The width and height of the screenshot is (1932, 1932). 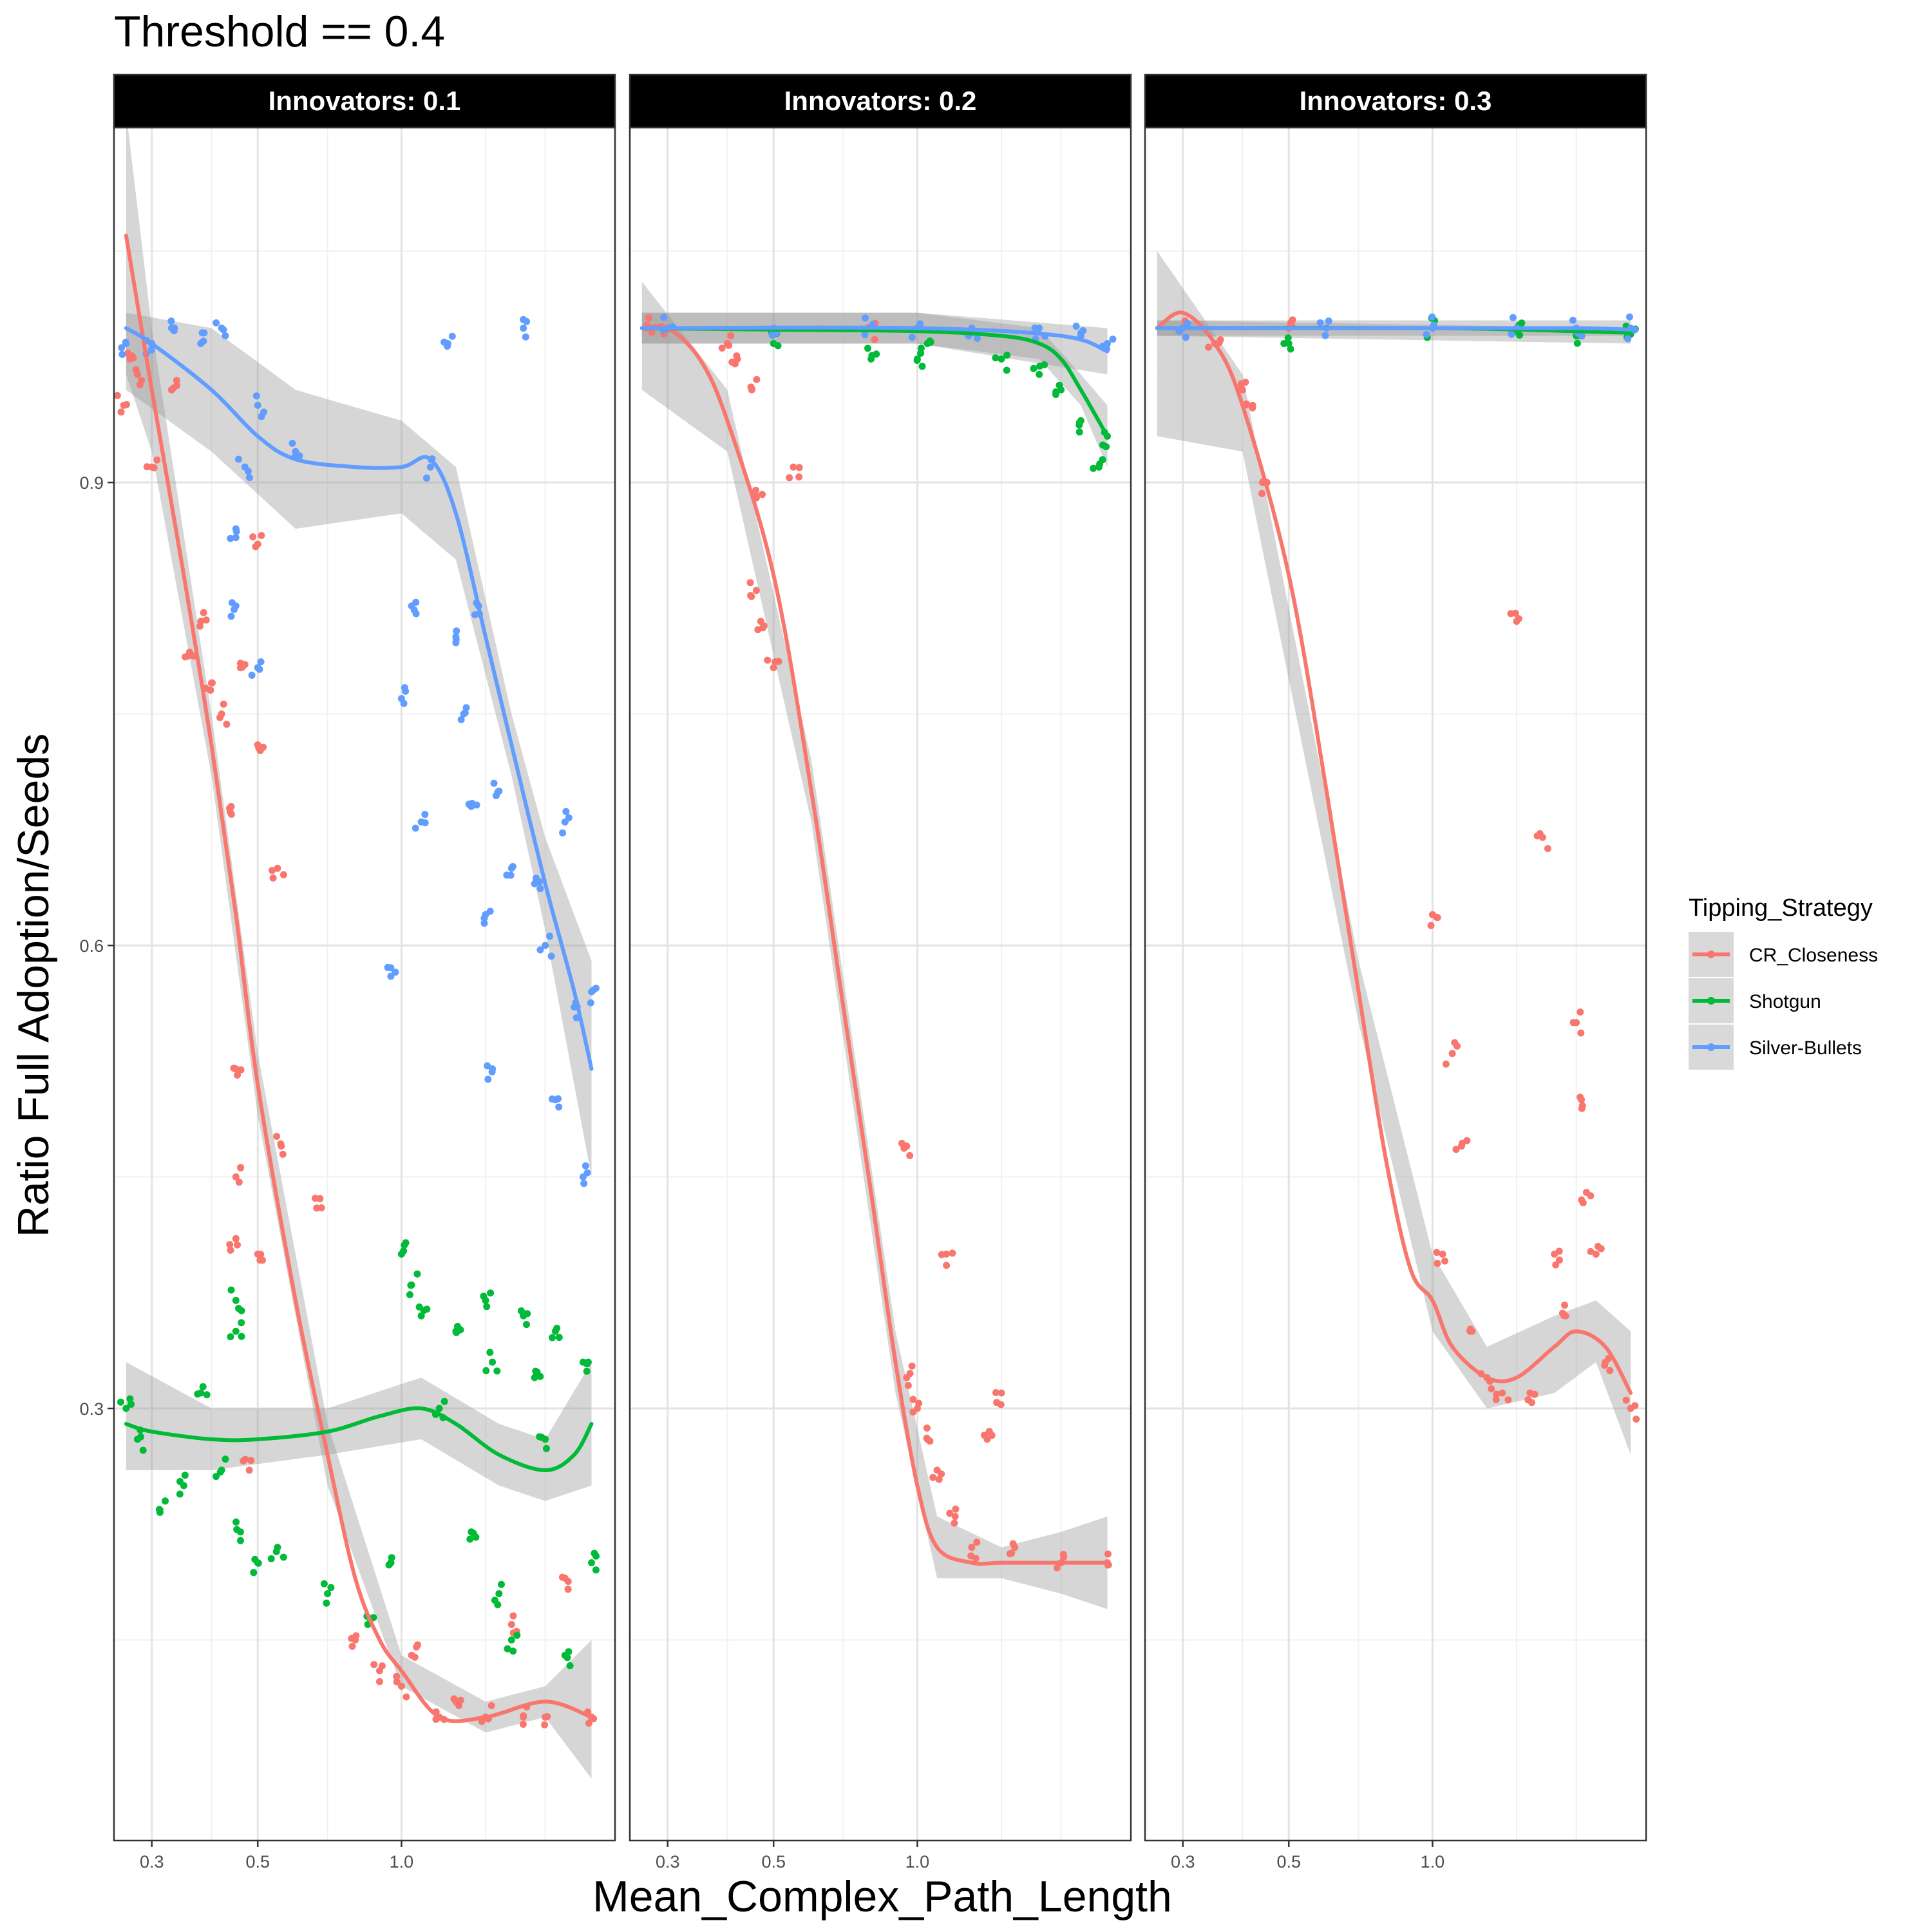 What do you see at coordinates (1805, 1048) in the screenshot?
I see `legend-item-label: Silver-Bullets` at bounding box center [1805, 1048].